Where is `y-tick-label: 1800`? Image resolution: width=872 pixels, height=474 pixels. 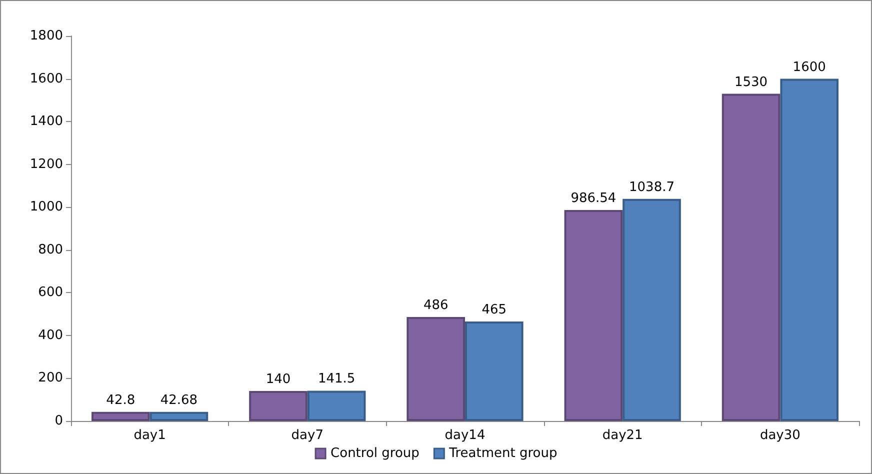
y-tick-label: 1800 is located at coordinates (46, 36).